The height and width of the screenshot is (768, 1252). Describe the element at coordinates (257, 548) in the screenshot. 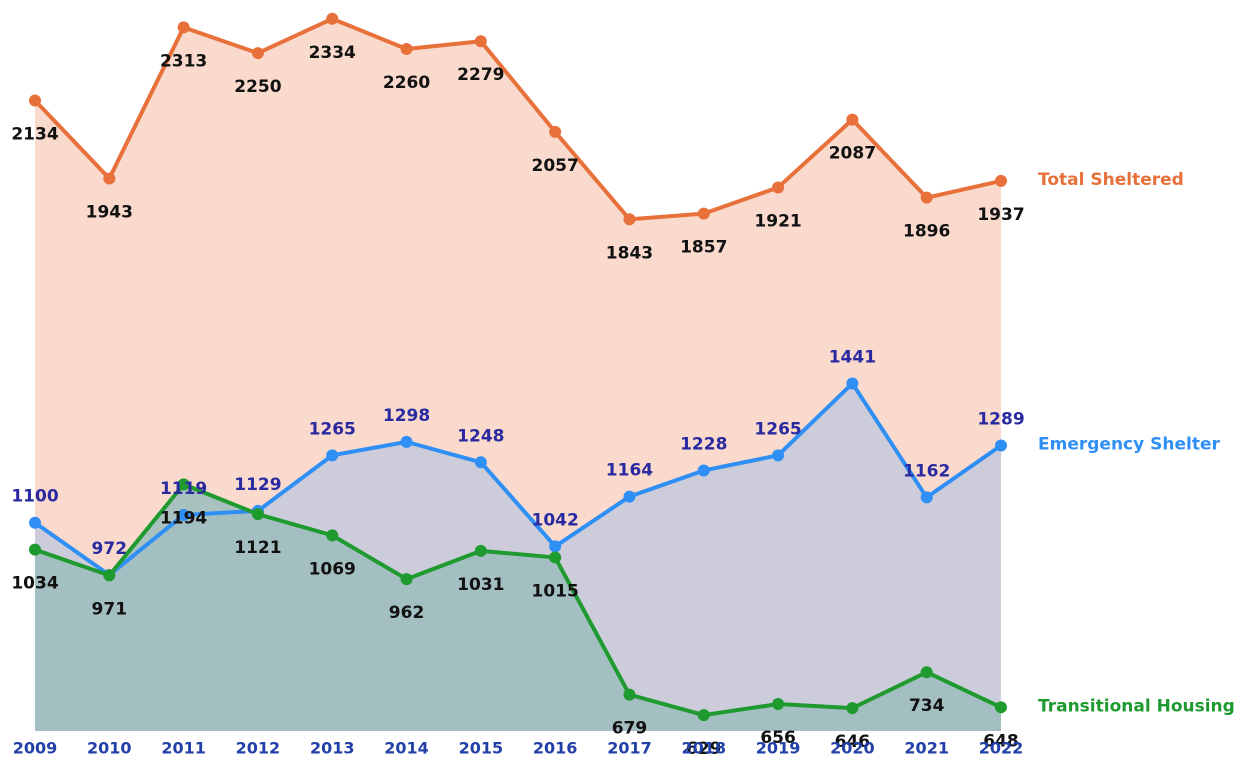

I see `data-label: 1121` at that location.